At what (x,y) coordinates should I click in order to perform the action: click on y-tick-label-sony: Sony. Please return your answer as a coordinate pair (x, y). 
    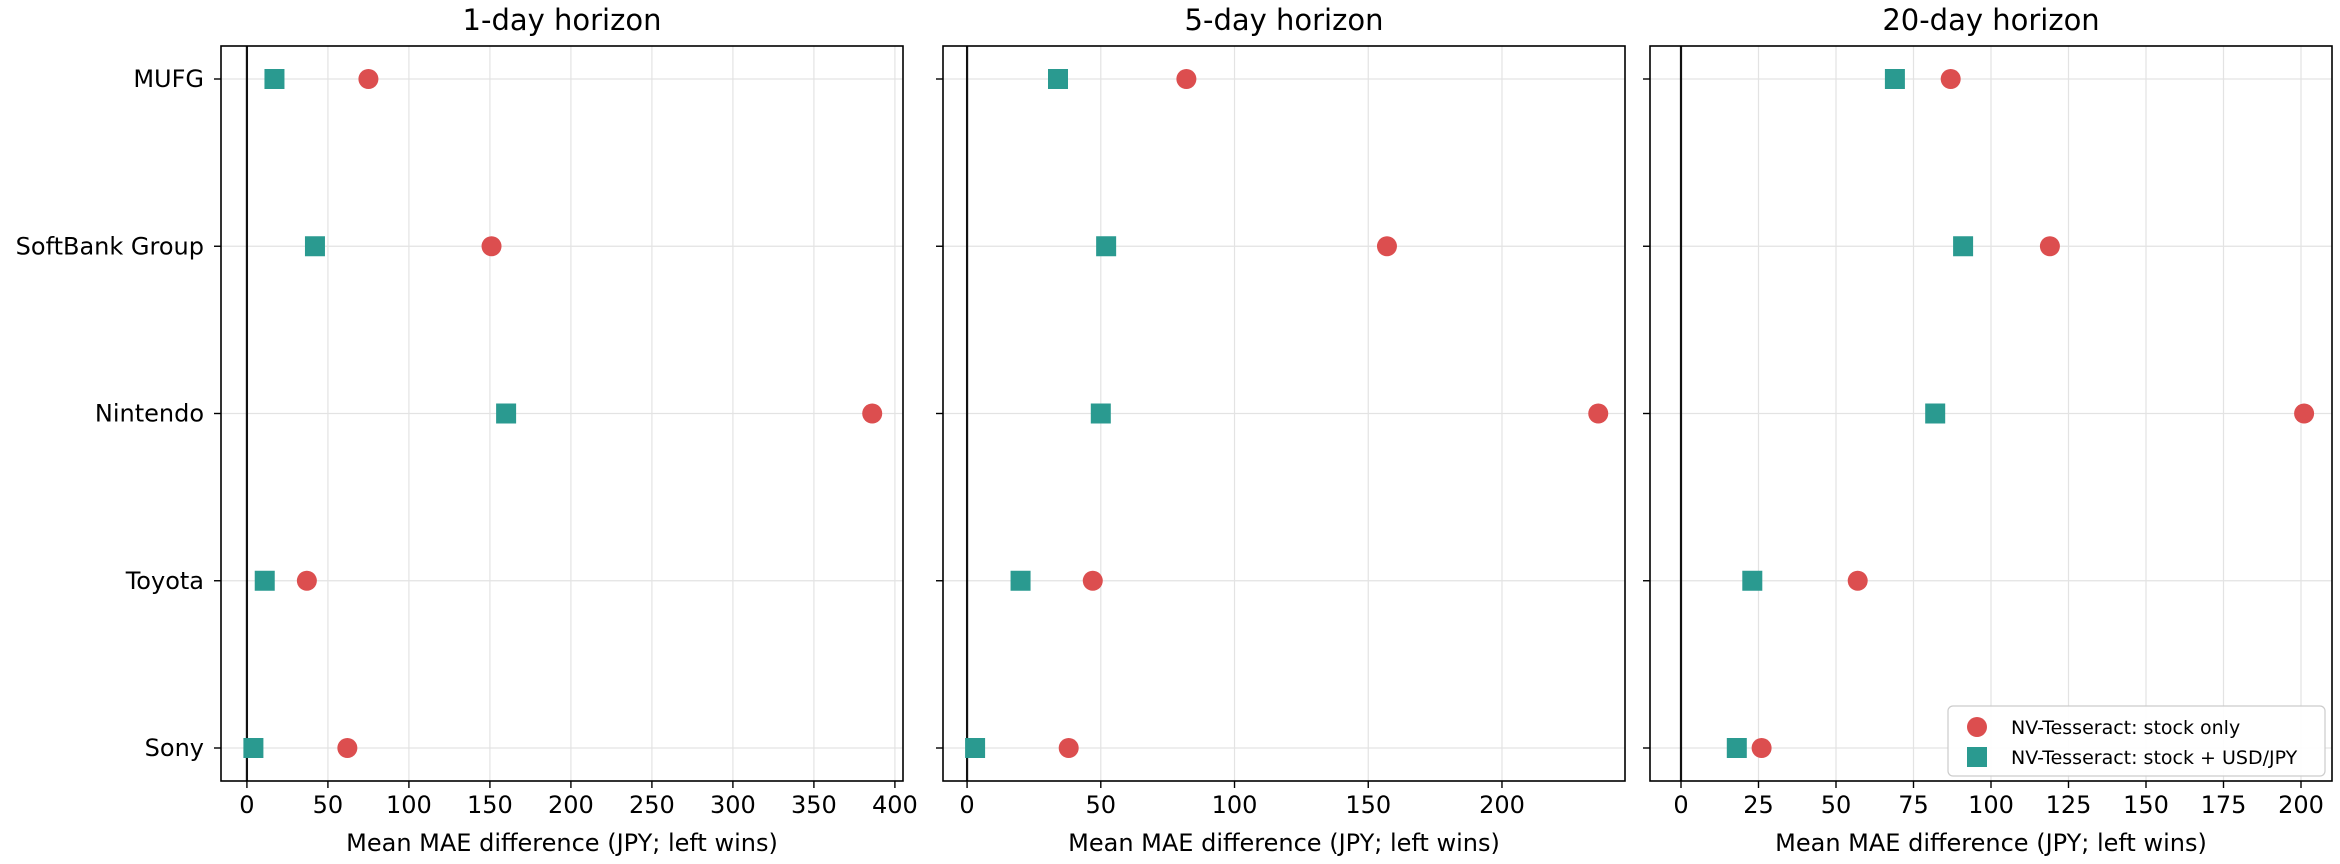
    Looking at the image, I should click on (174, 748).